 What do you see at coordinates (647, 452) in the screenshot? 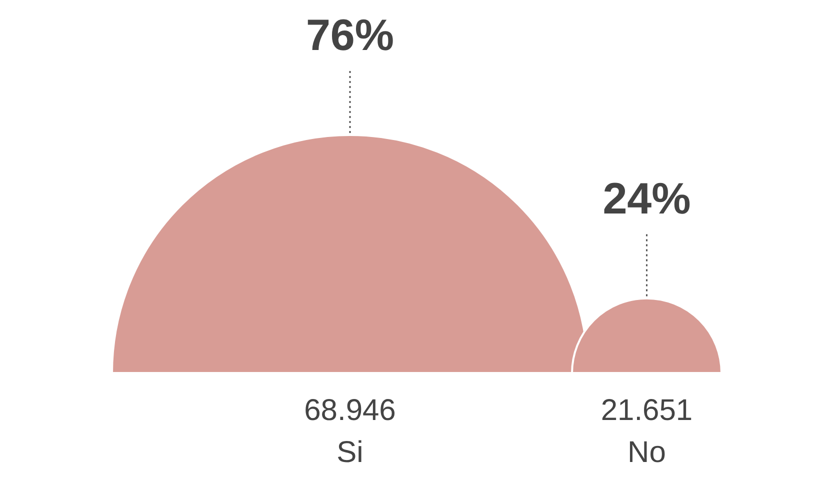
I see `category-label: No` at bounding box center [647, 452].